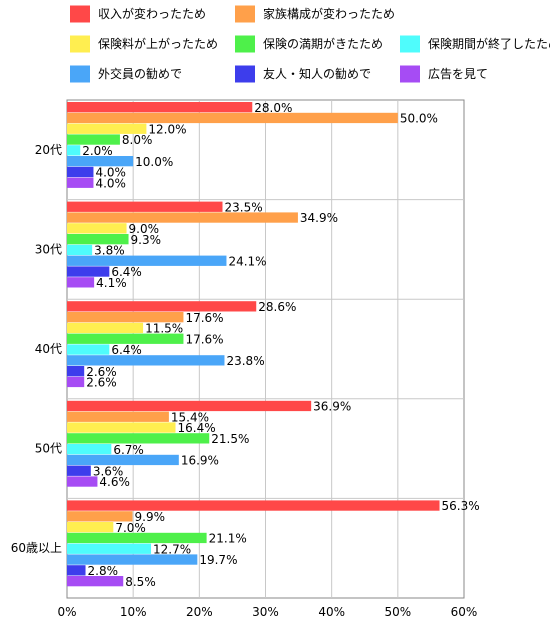 This screenshot has width=550, height=619. What do you see at coordinates (317, 74) in the screenshot?
I see `legend-label: 友人・知人の勧めで` at bounding box center [317, 74].